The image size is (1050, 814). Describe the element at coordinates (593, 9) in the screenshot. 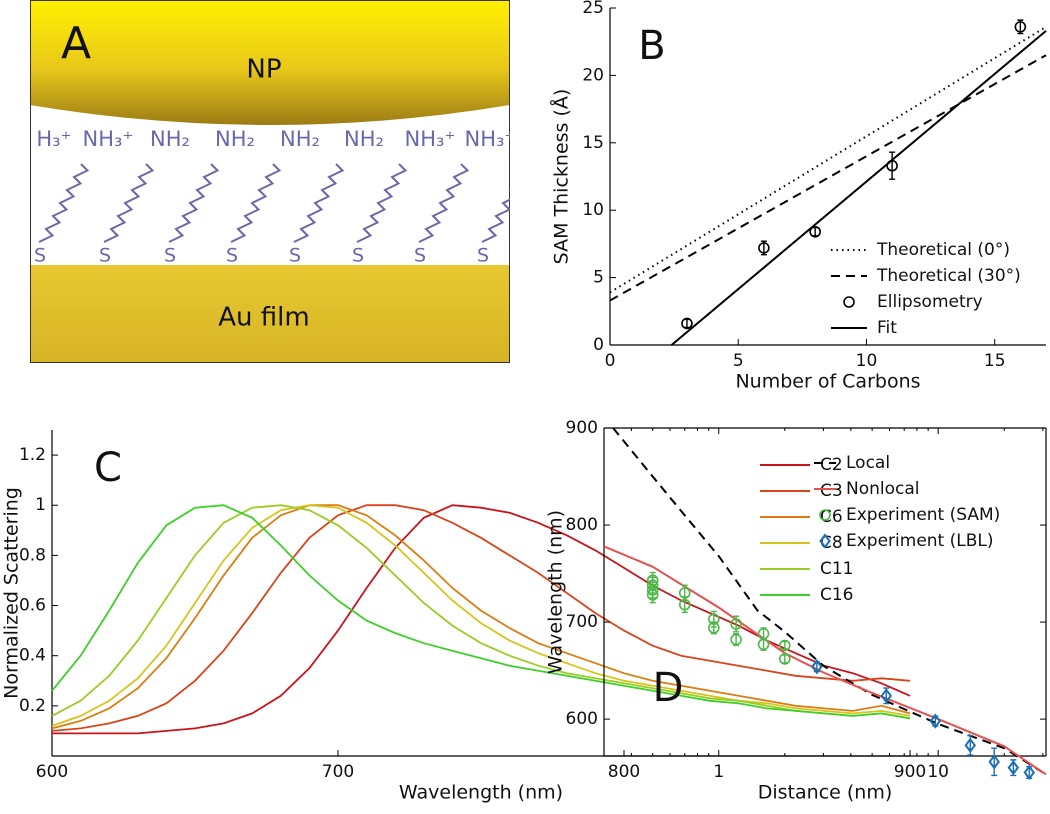

I see `y-tick-label: 25` at that location.